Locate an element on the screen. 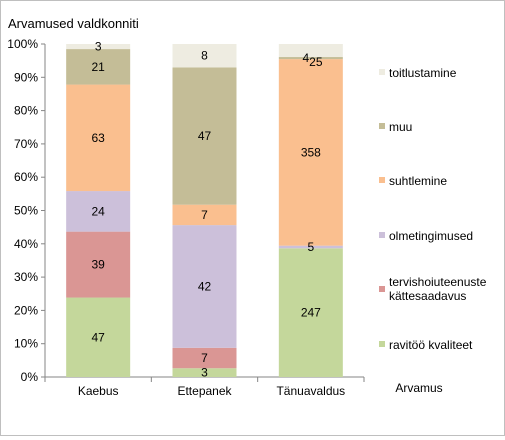 The height and width of the screenshot is (440, 505). data-label: 21 is located at coordinates (98, 67).